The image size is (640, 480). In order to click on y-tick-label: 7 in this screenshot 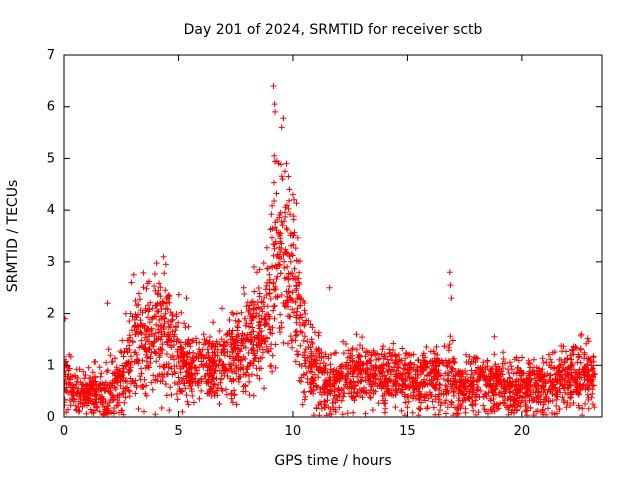, I will do `click(51, 55)`.